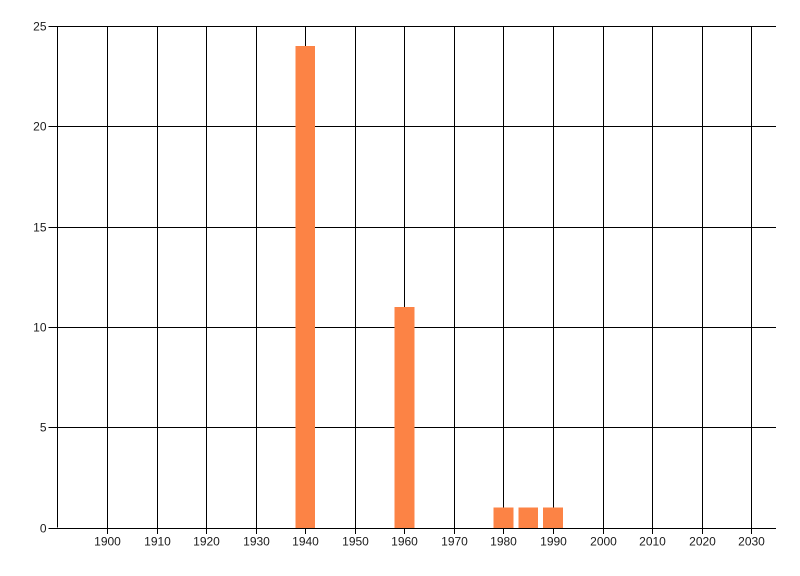 The height and width of the screenshot is (576, 800). What do you see at coordinates (702, 542) in the screenshot?
I see `x-tick-label: 2020` at bounding box center [702, 542].